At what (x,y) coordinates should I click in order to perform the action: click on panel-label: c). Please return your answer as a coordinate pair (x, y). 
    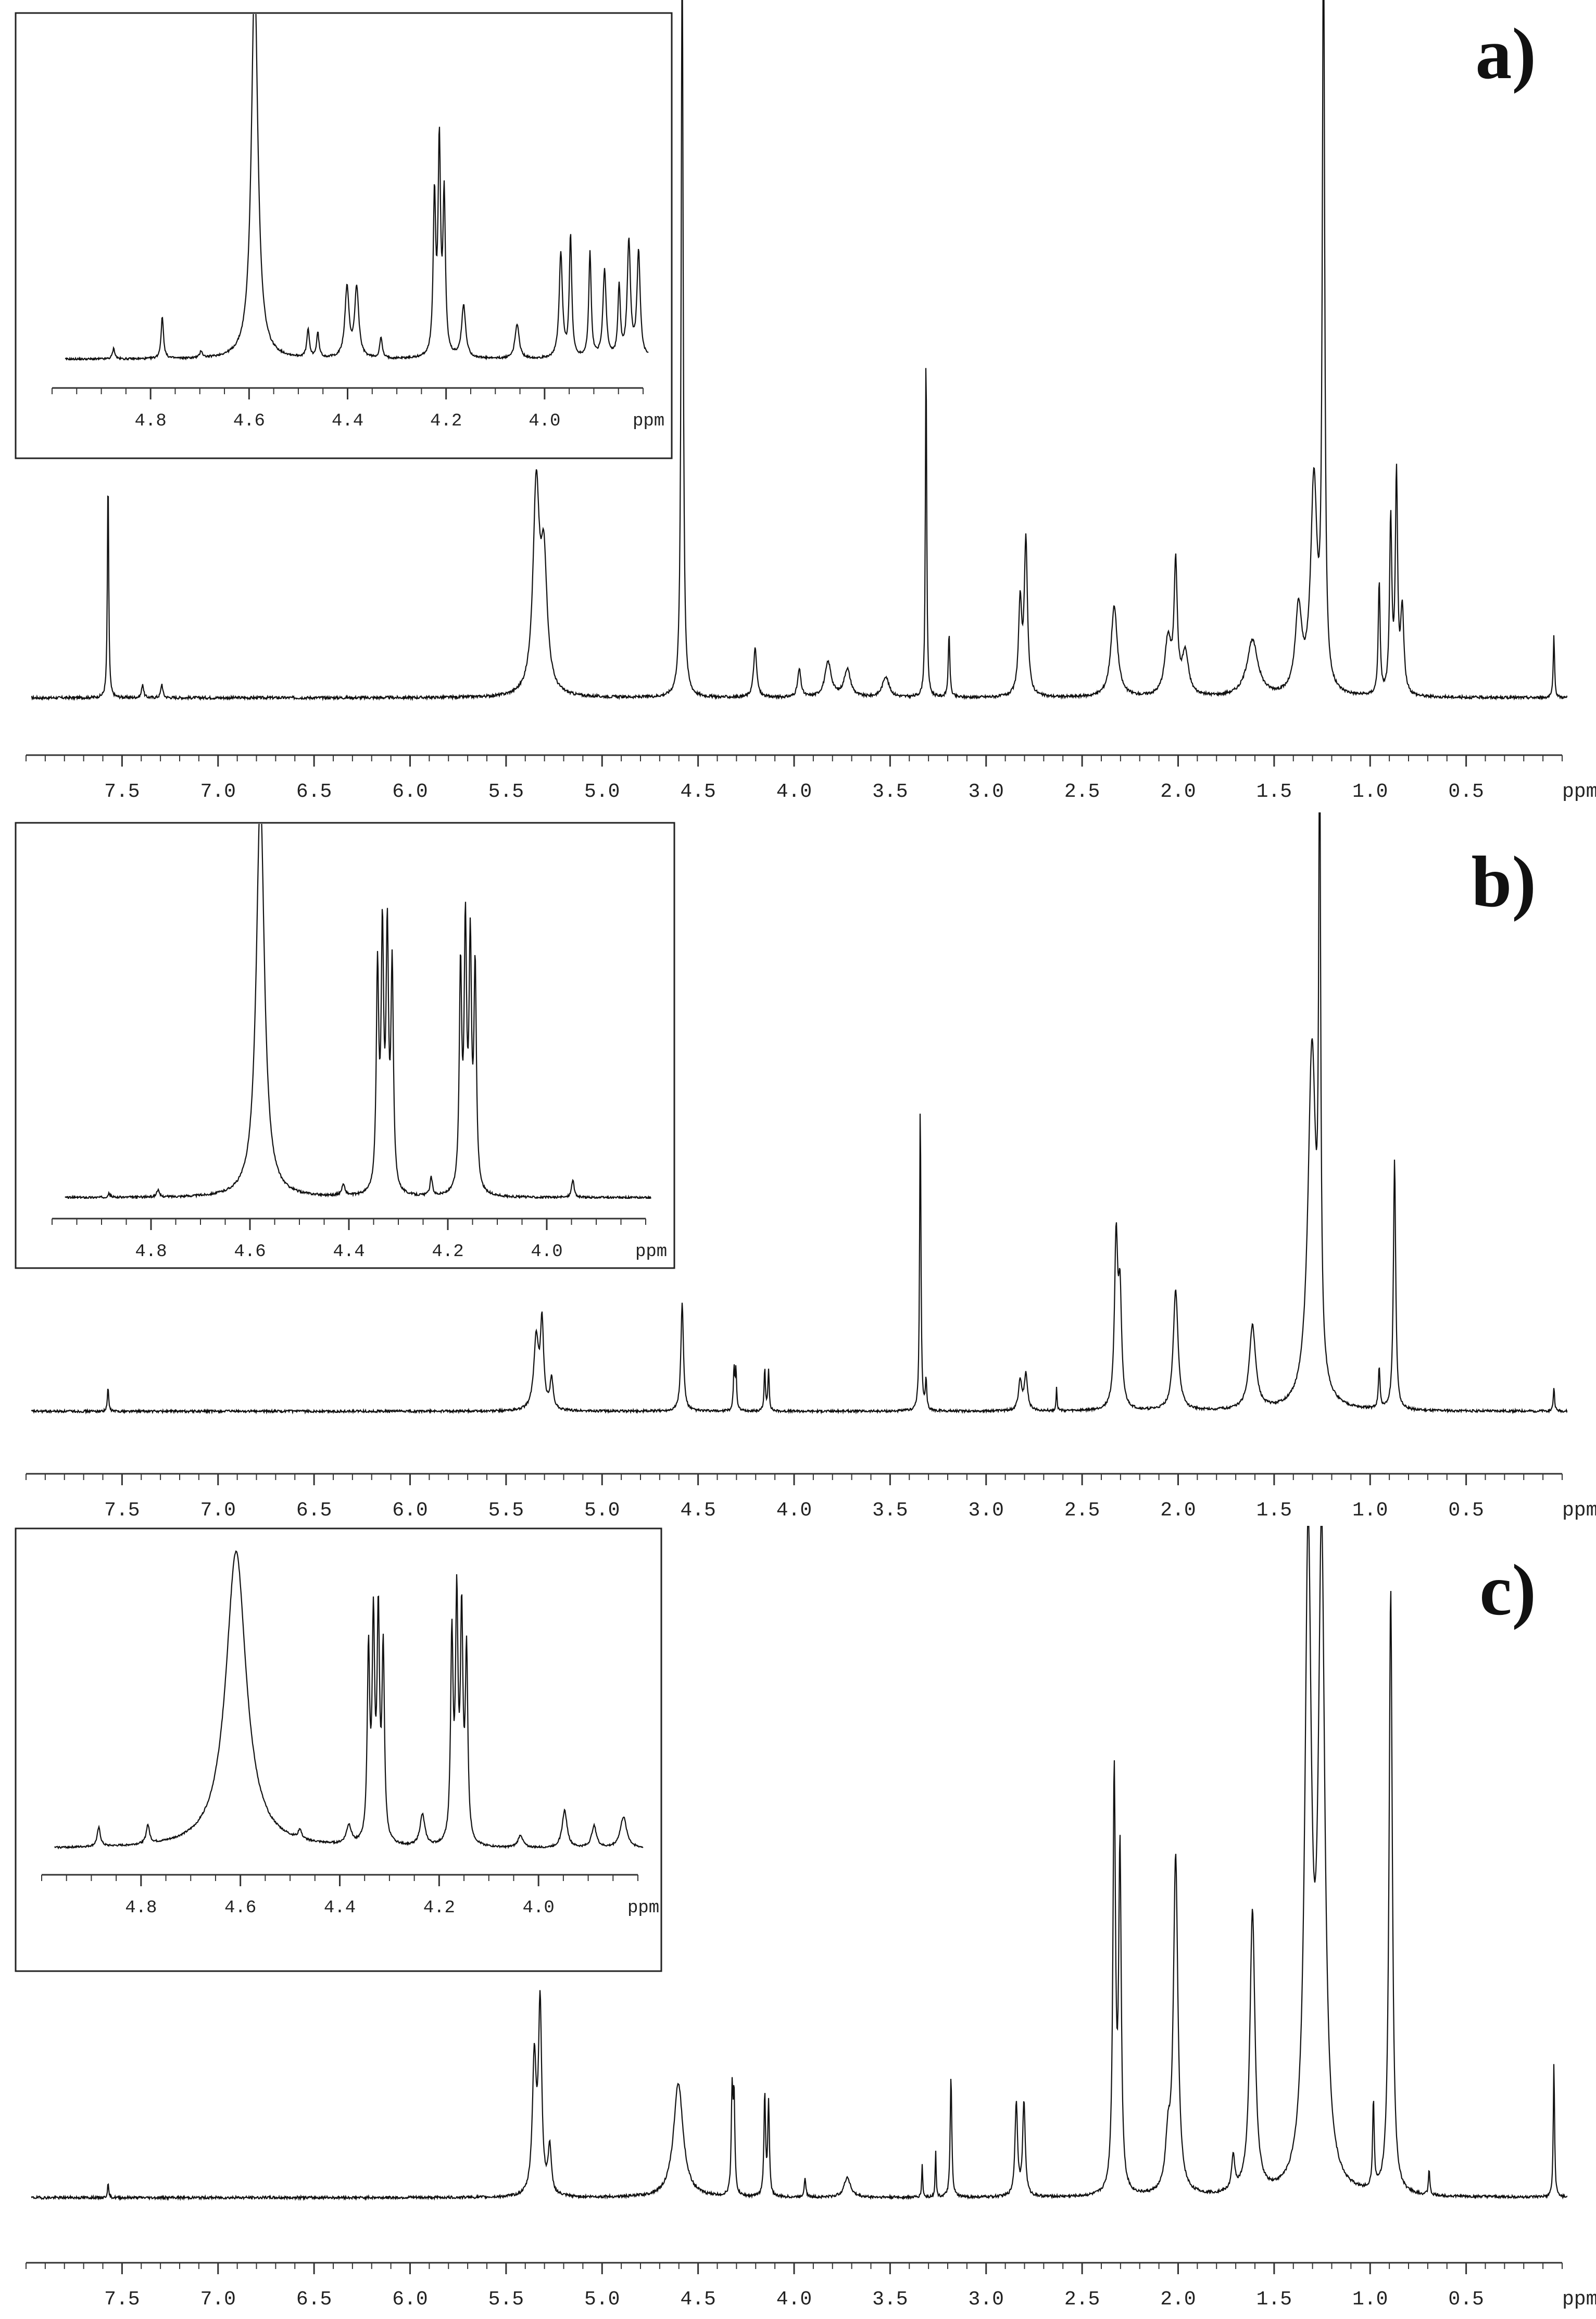
    Looking at the image, I should click on (1507, 1590).